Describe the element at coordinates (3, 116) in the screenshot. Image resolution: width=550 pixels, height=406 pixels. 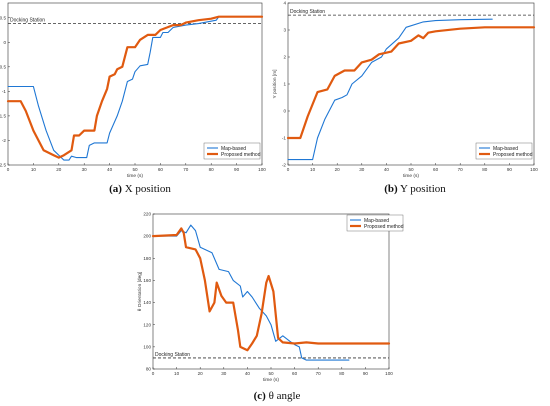
I see `y-tick-label: -1.5` at that location.